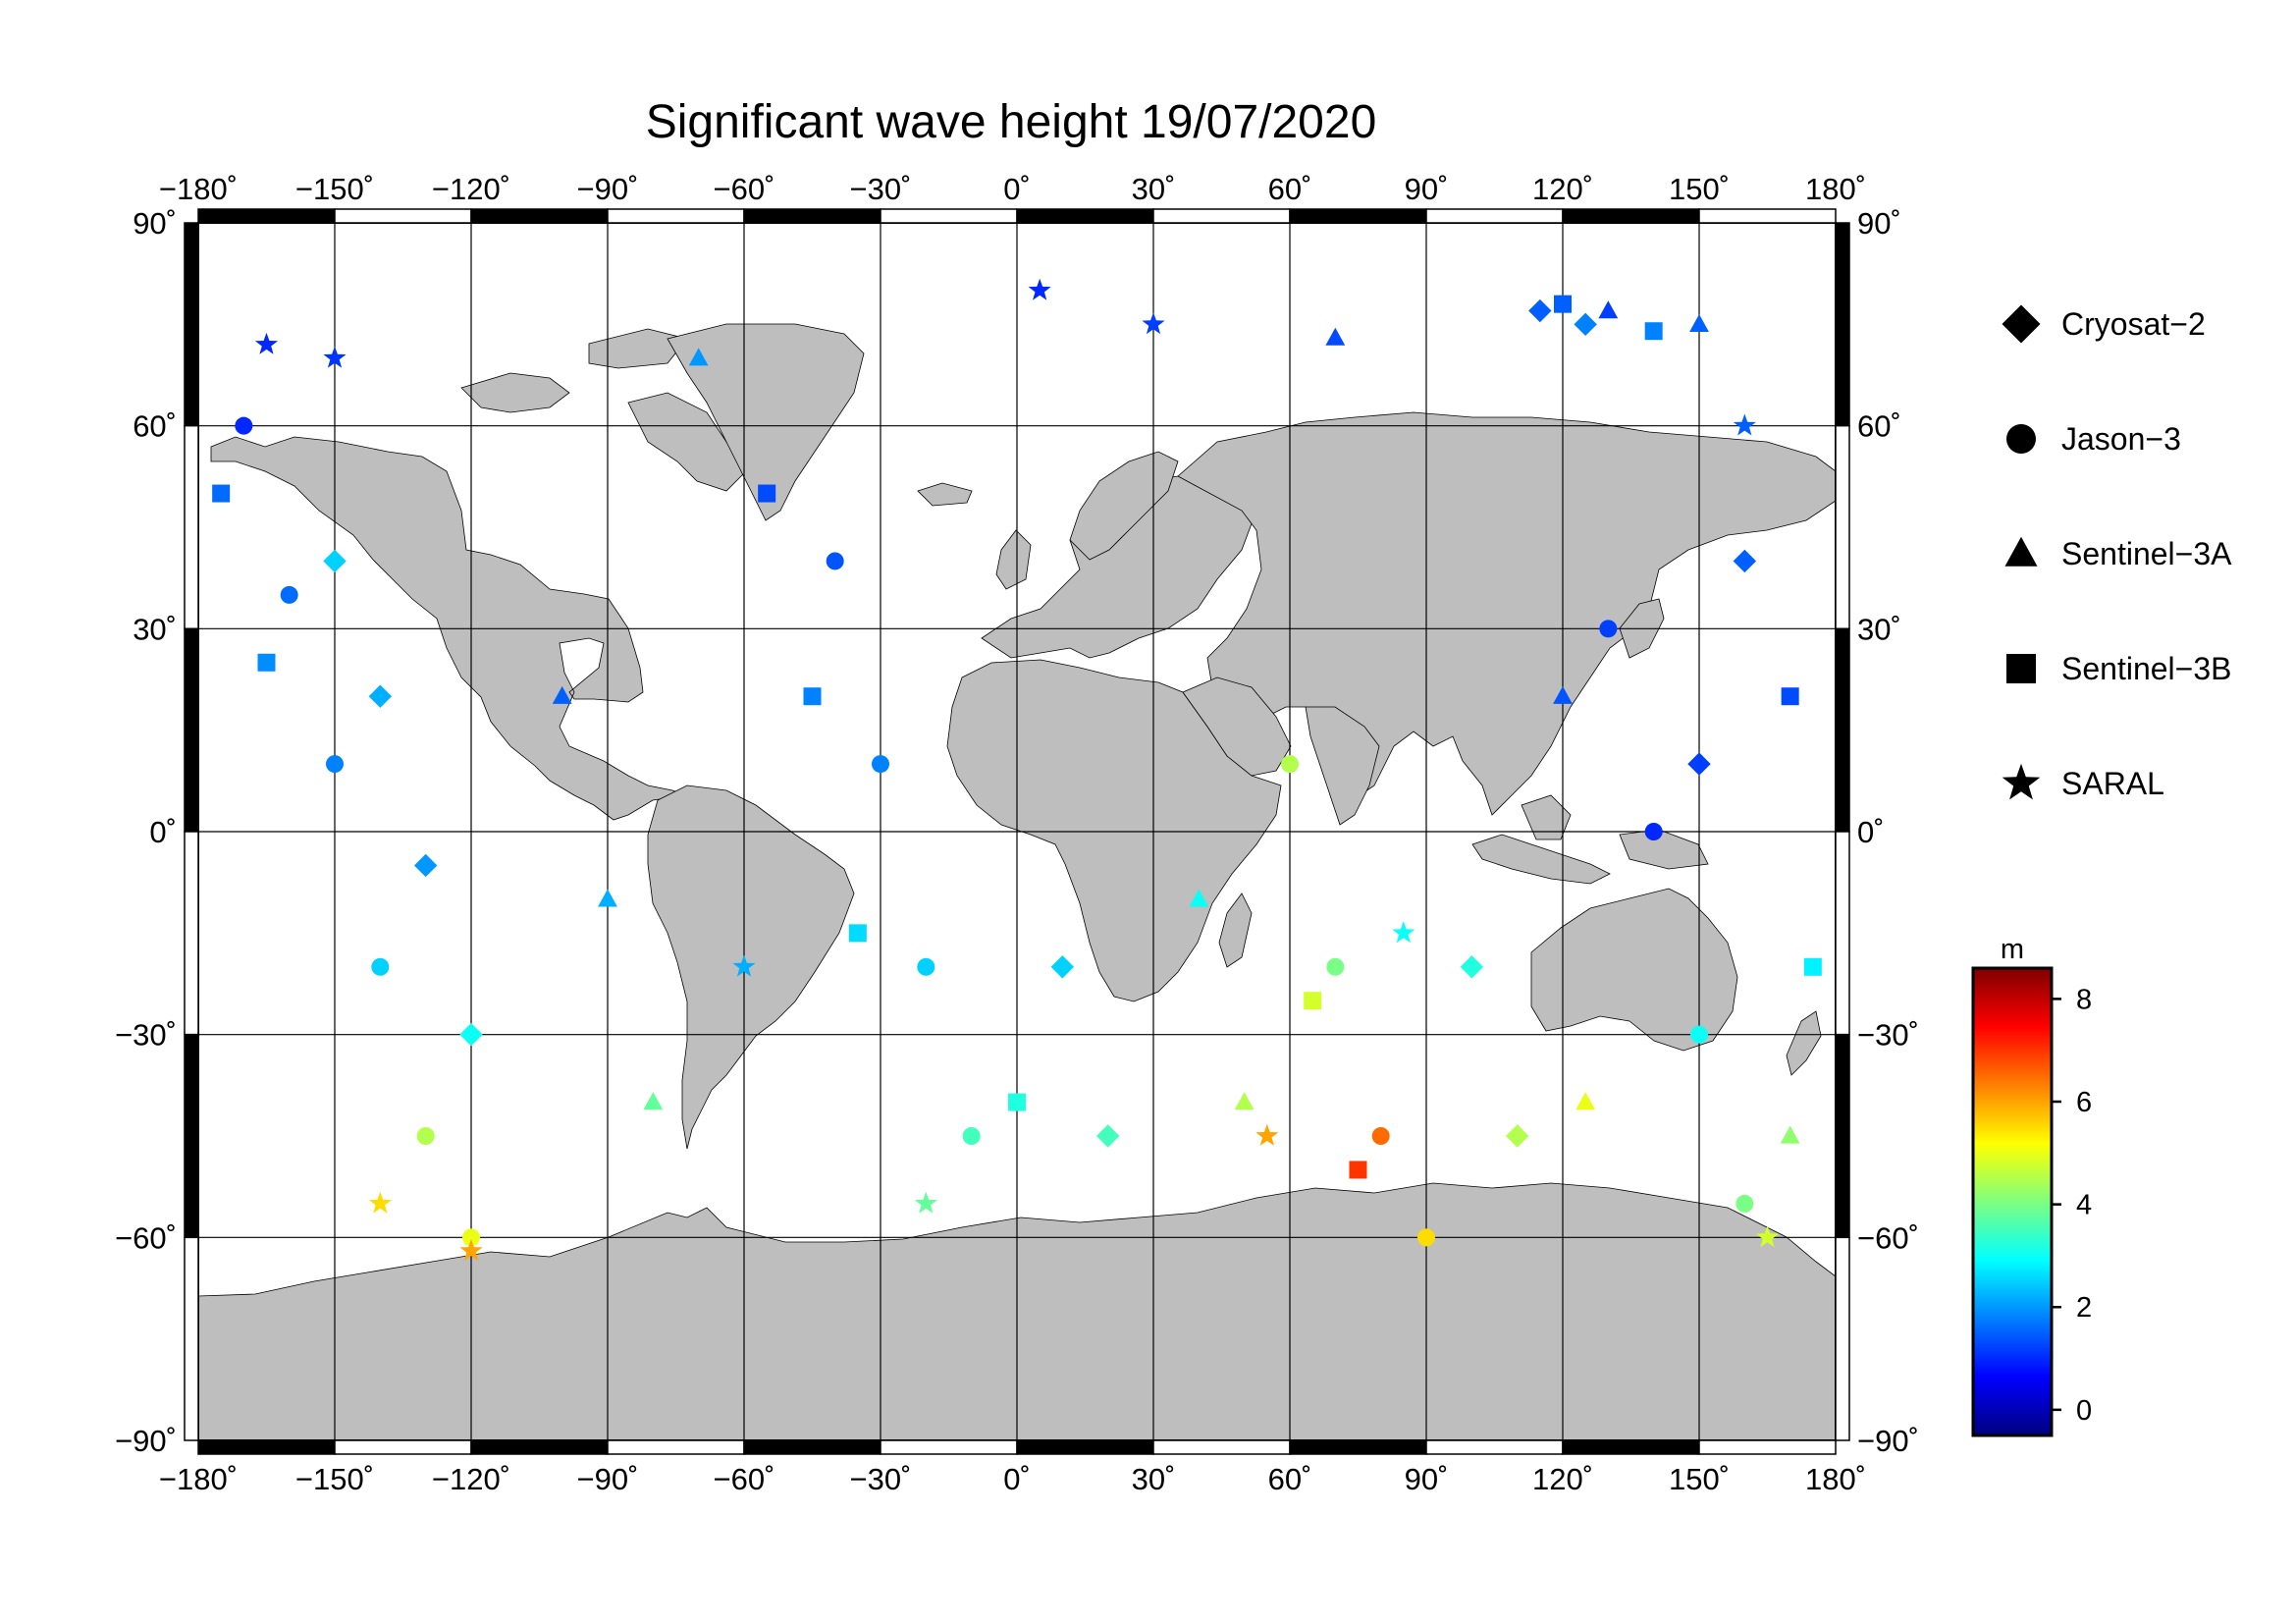  What do you see at coordinates (2022, 781) in the screenshot?
I see `legend-star-icon` at bounding box center [2022, 781].